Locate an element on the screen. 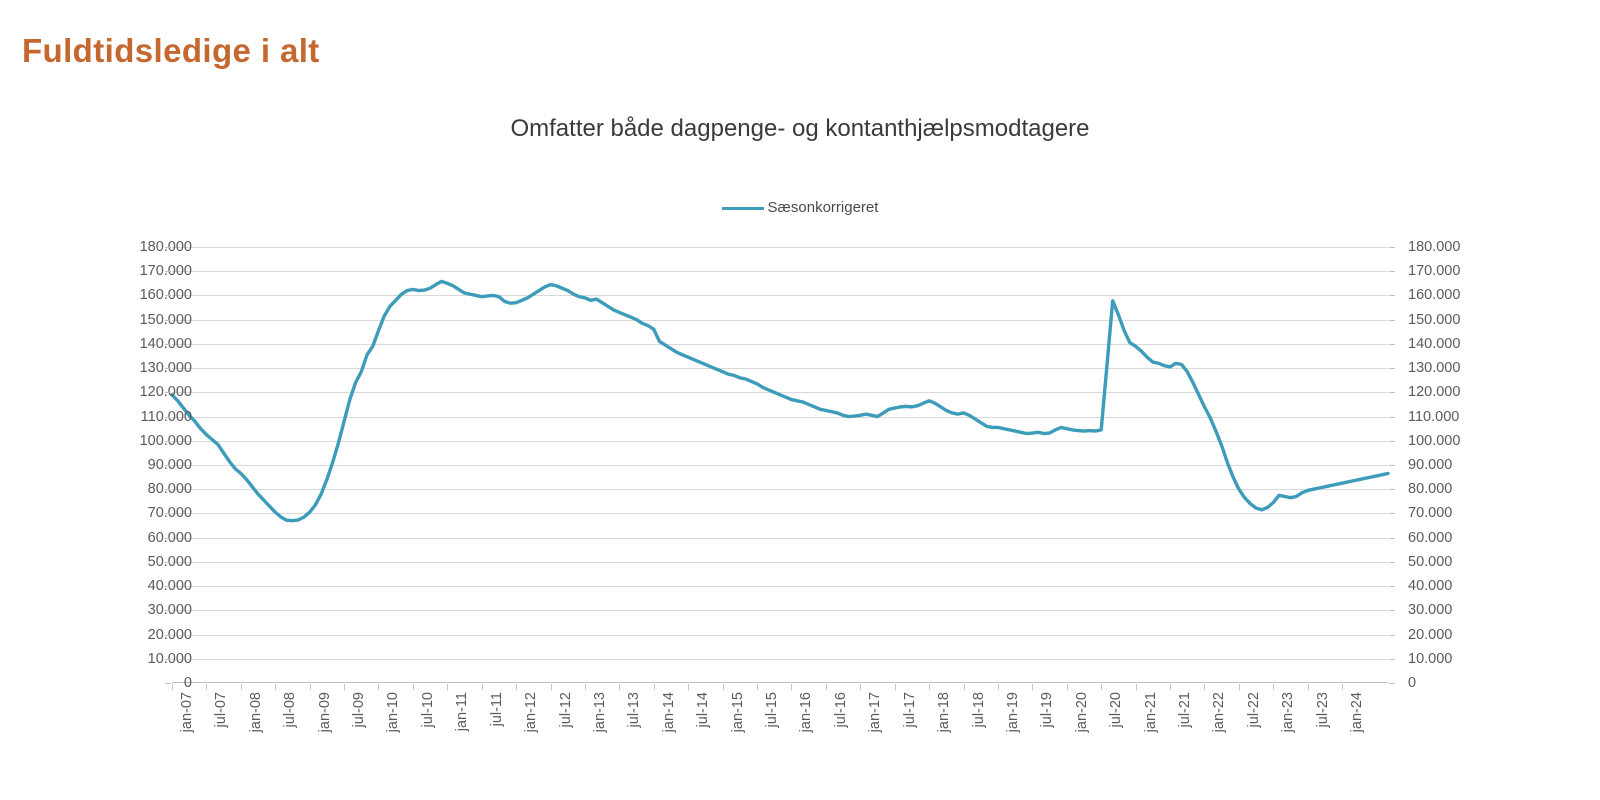 The height and width of the screenshot is (800, 1600). y-axis-tick-label-right: 130.000 is located at coordinates (1434, 368).